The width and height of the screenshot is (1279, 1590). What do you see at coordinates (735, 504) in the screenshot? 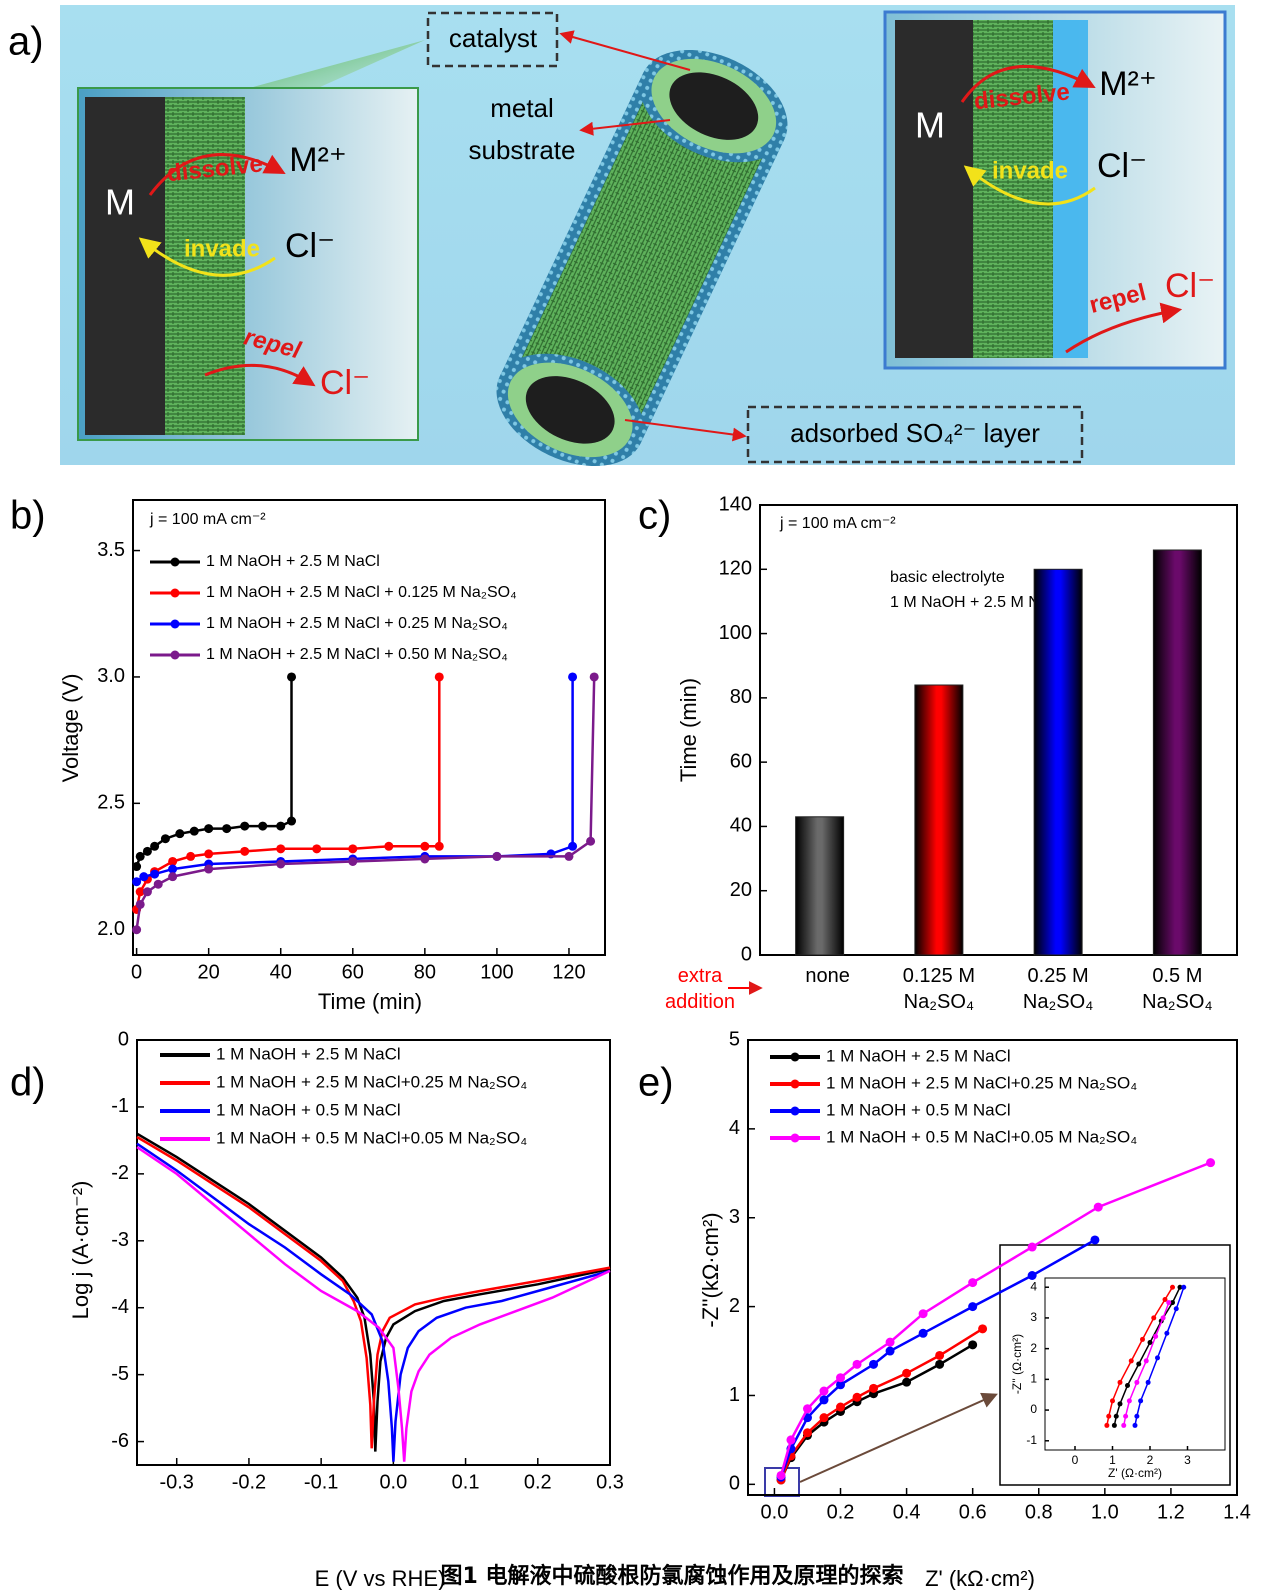
I see `y-tick-label: 140` at bounding box center [735, 504].